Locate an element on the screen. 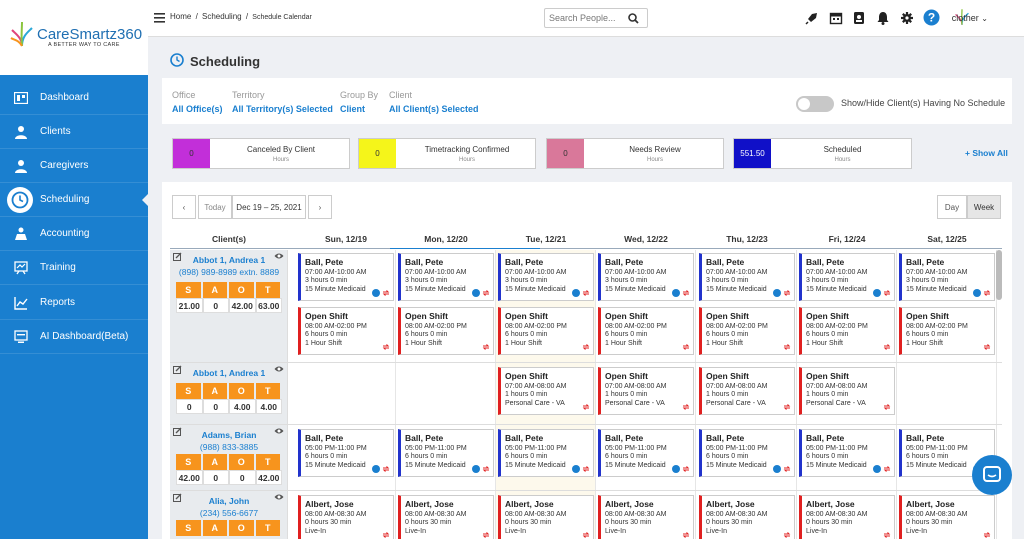 The image size is (1024, 539). user-menu: clother ⌄ is located at coordinates (970, 18).